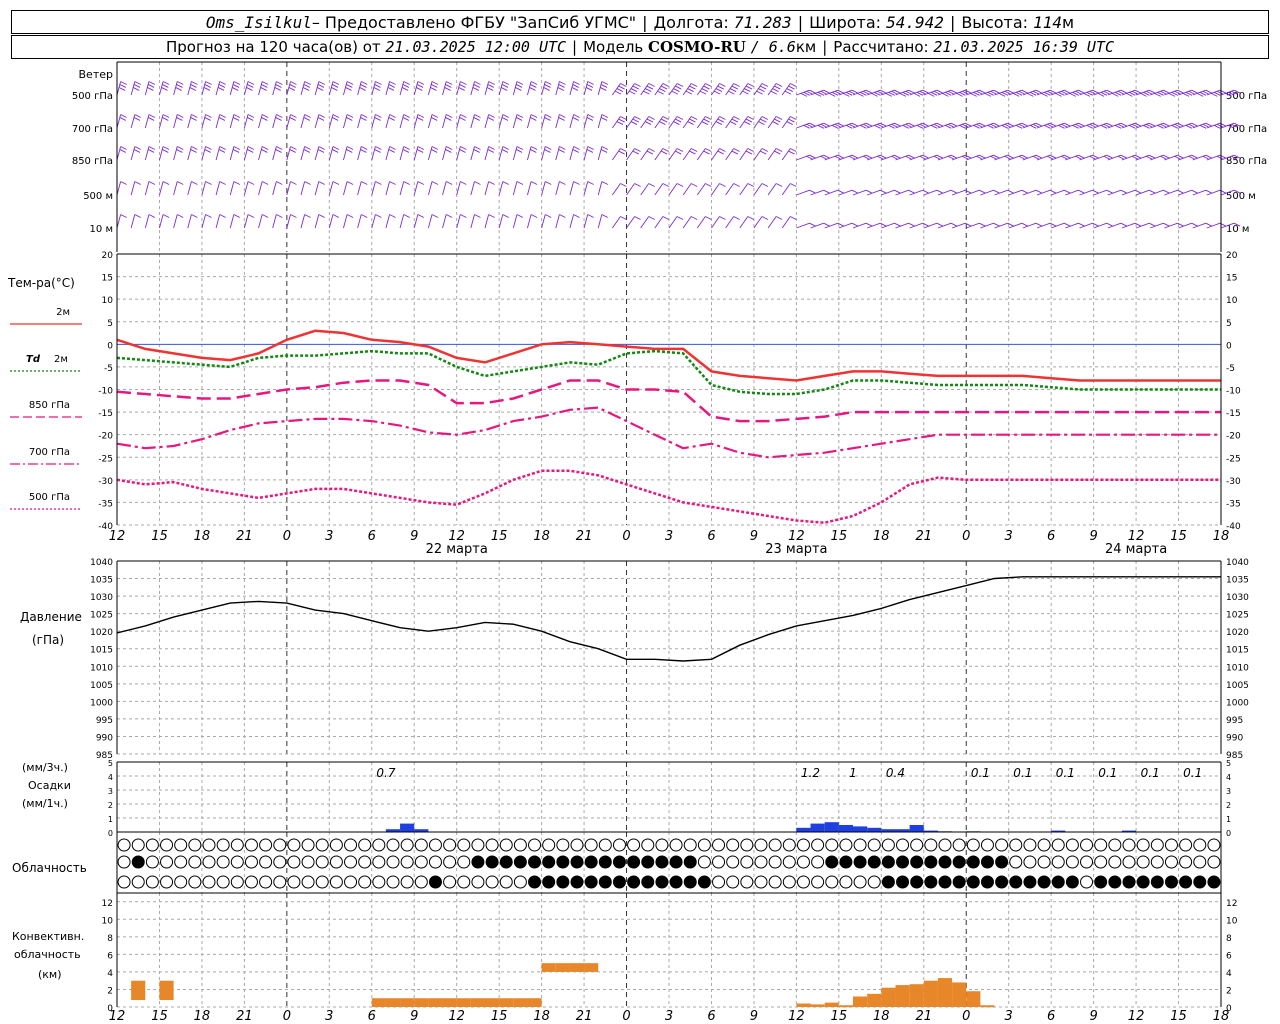 The image size is (1280, 1024). I want to click on pressure-tick-left: 1000, so click(101, 703).